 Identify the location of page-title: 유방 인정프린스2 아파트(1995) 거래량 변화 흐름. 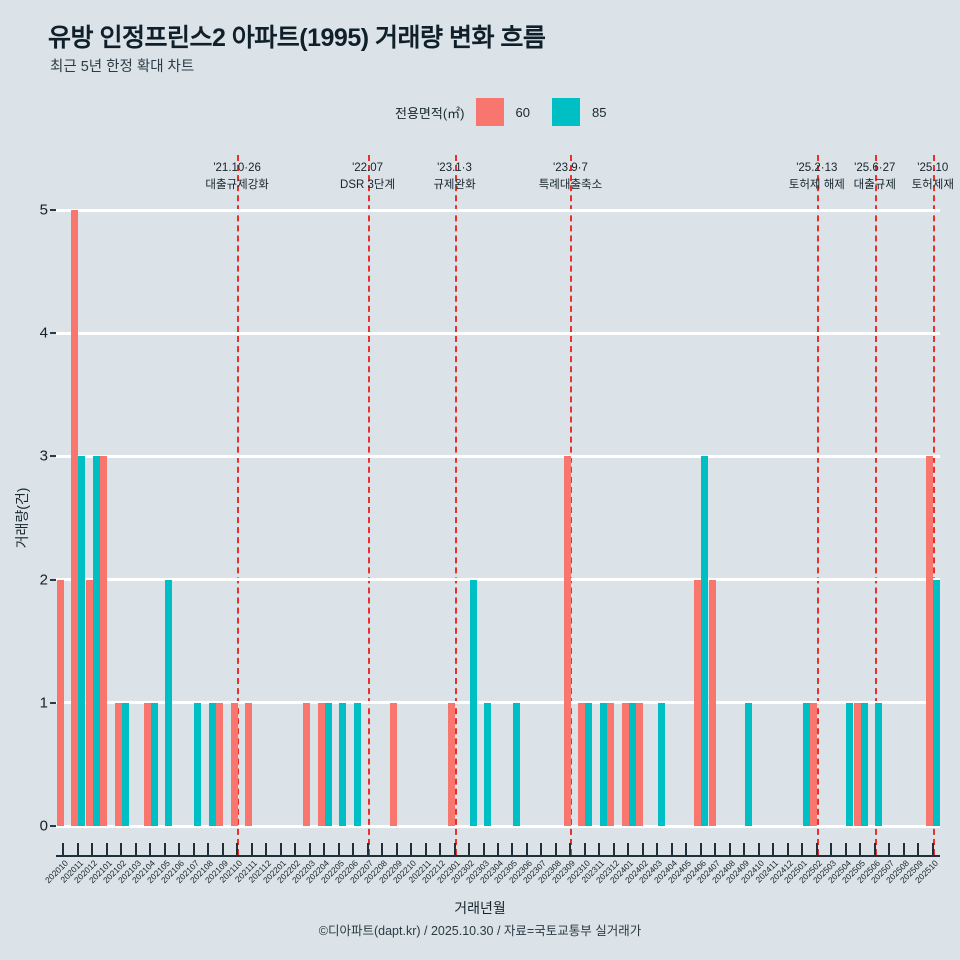
(297, 38).